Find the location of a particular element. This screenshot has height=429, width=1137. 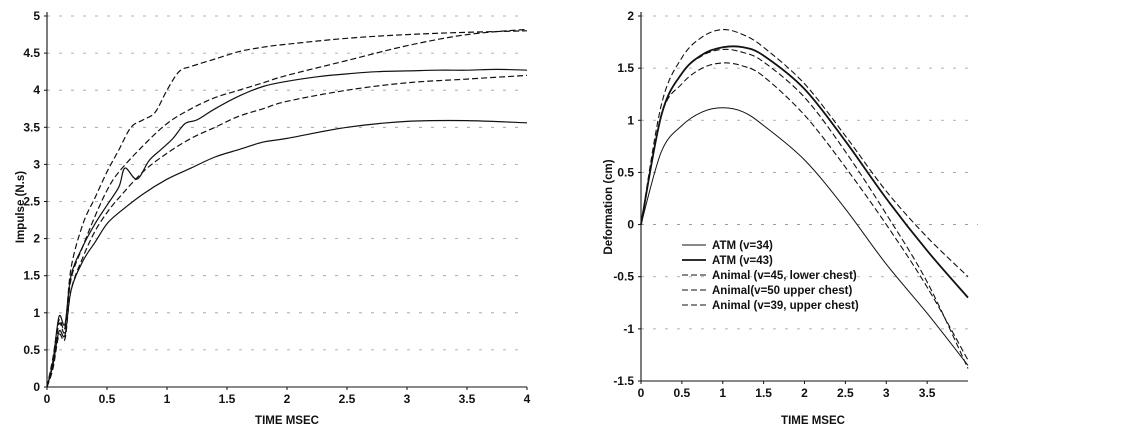

y-tick-label: 3.5 is located at coordinates (31, 127).